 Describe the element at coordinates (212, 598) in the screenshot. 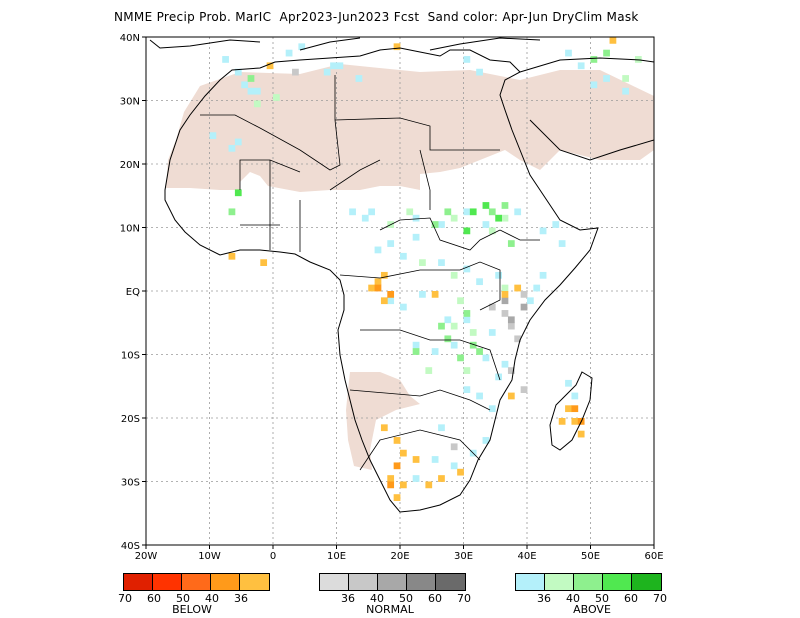

I see `below-tick: 40` at that location.